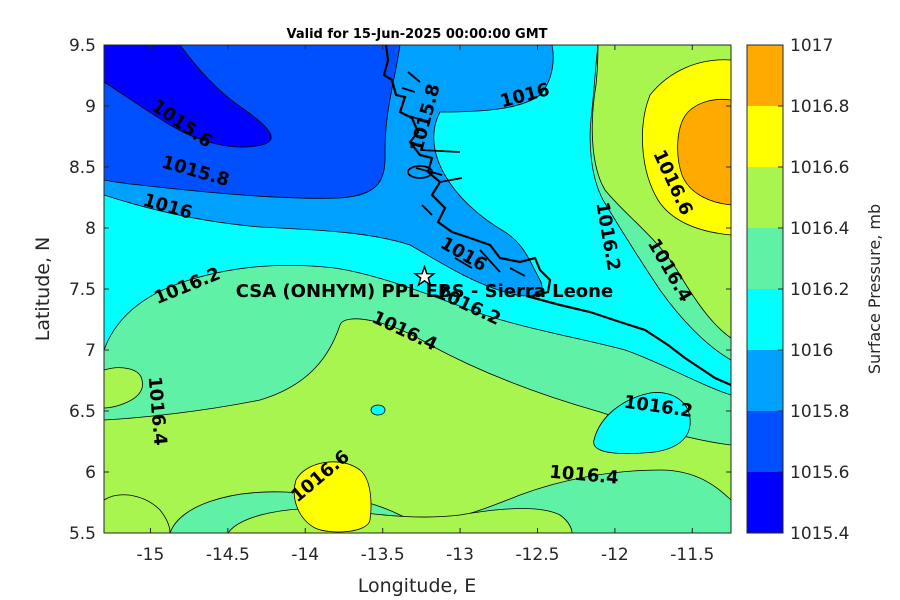 The height and width of the screenshot is (600, 900). Describe the element at coordinates (460, 555) in the screenshot. I see `x-tick-label: -13` at that location.